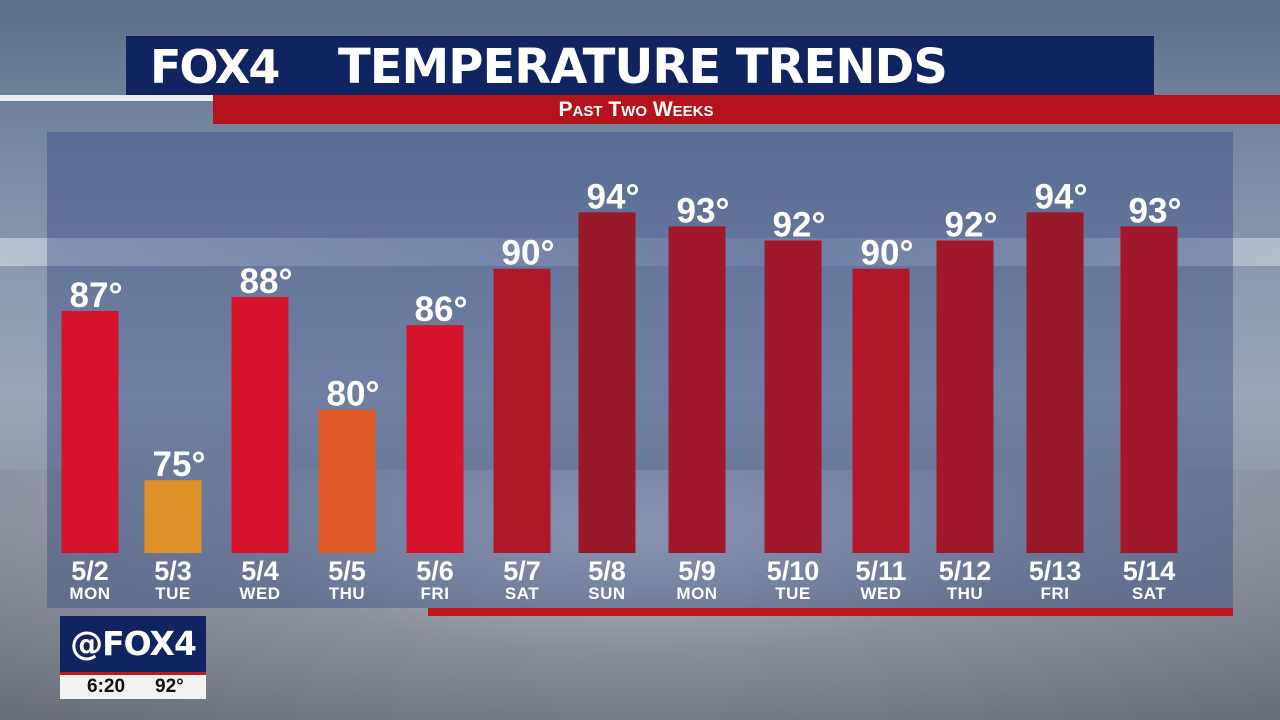 The height and width of the screenshot is (720, 1280). What do you see at coordinates (435, 571) in the screenshot?
I see `date-tick-label: 5/6` at bounding box center [435, 571].